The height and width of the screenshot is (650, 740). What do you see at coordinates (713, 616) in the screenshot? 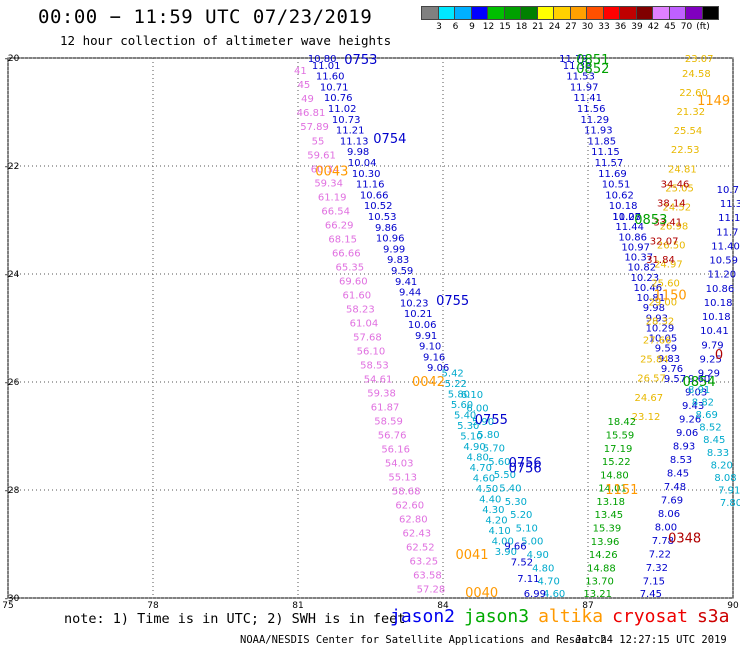
I see `mission-s3a: s3a` at bounding box center [713, 616].